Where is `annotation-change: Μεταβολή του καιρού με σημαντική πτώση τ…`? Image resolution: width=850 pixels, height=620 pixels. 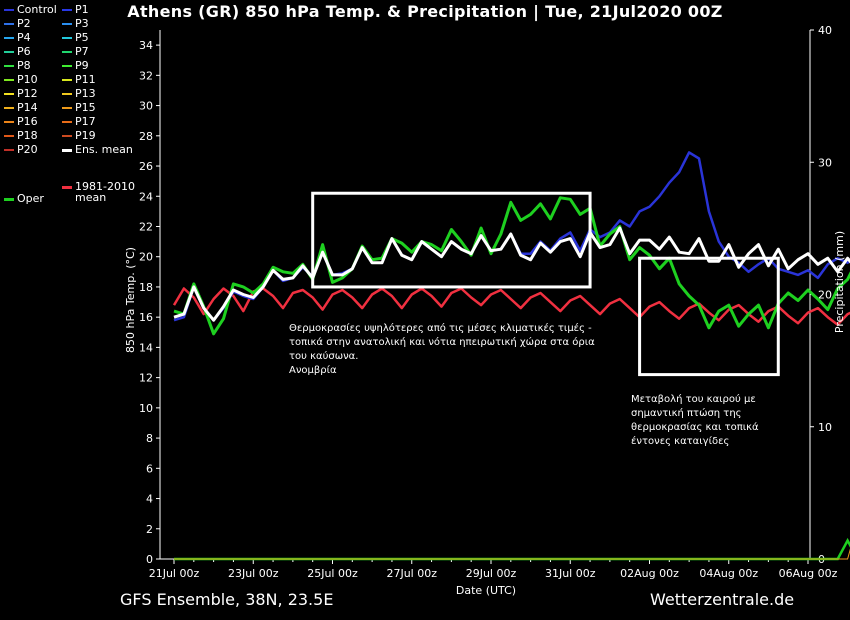 annotation-change: Μεταβολή του καιρού με σημαντική πτώση τ… is located at coordinates (695, 421).